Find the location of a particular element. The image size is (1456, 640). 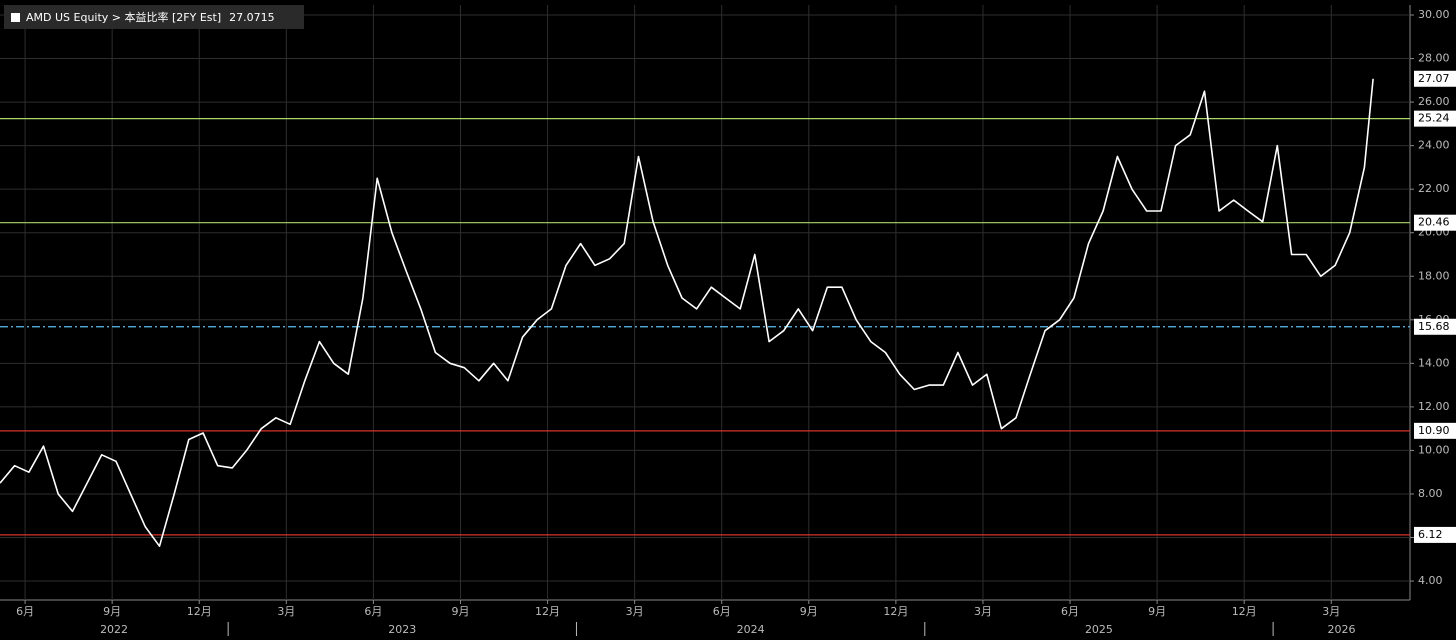

legend-value: 27.0715 is located at coordinates (252, 17).